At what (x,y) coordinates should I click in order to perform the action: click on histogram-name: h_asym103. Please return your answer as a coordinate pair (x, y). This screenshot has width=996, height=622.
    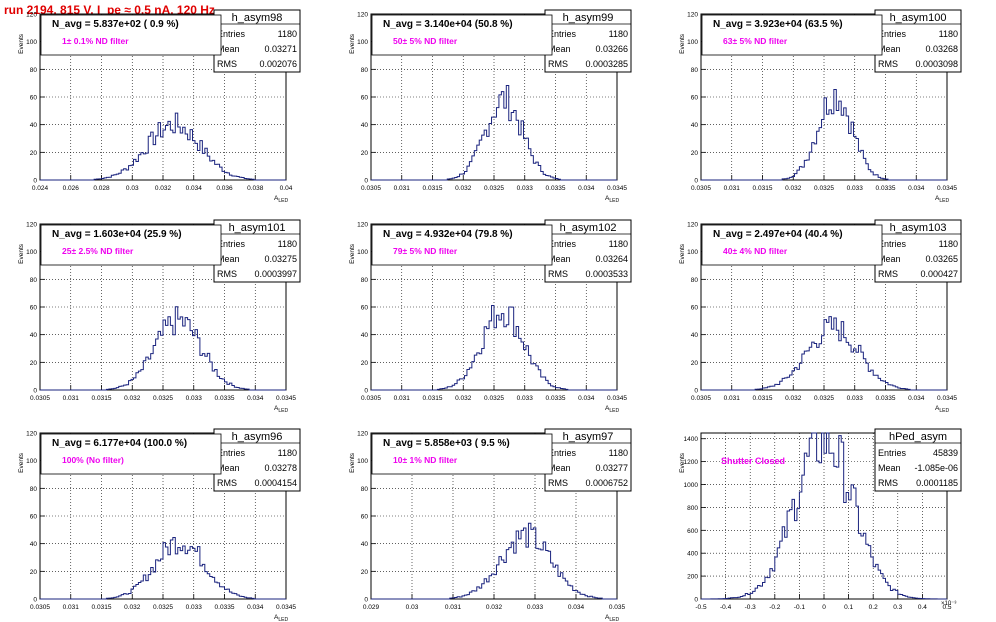
    Looking at the image, I should click on (918, 228).